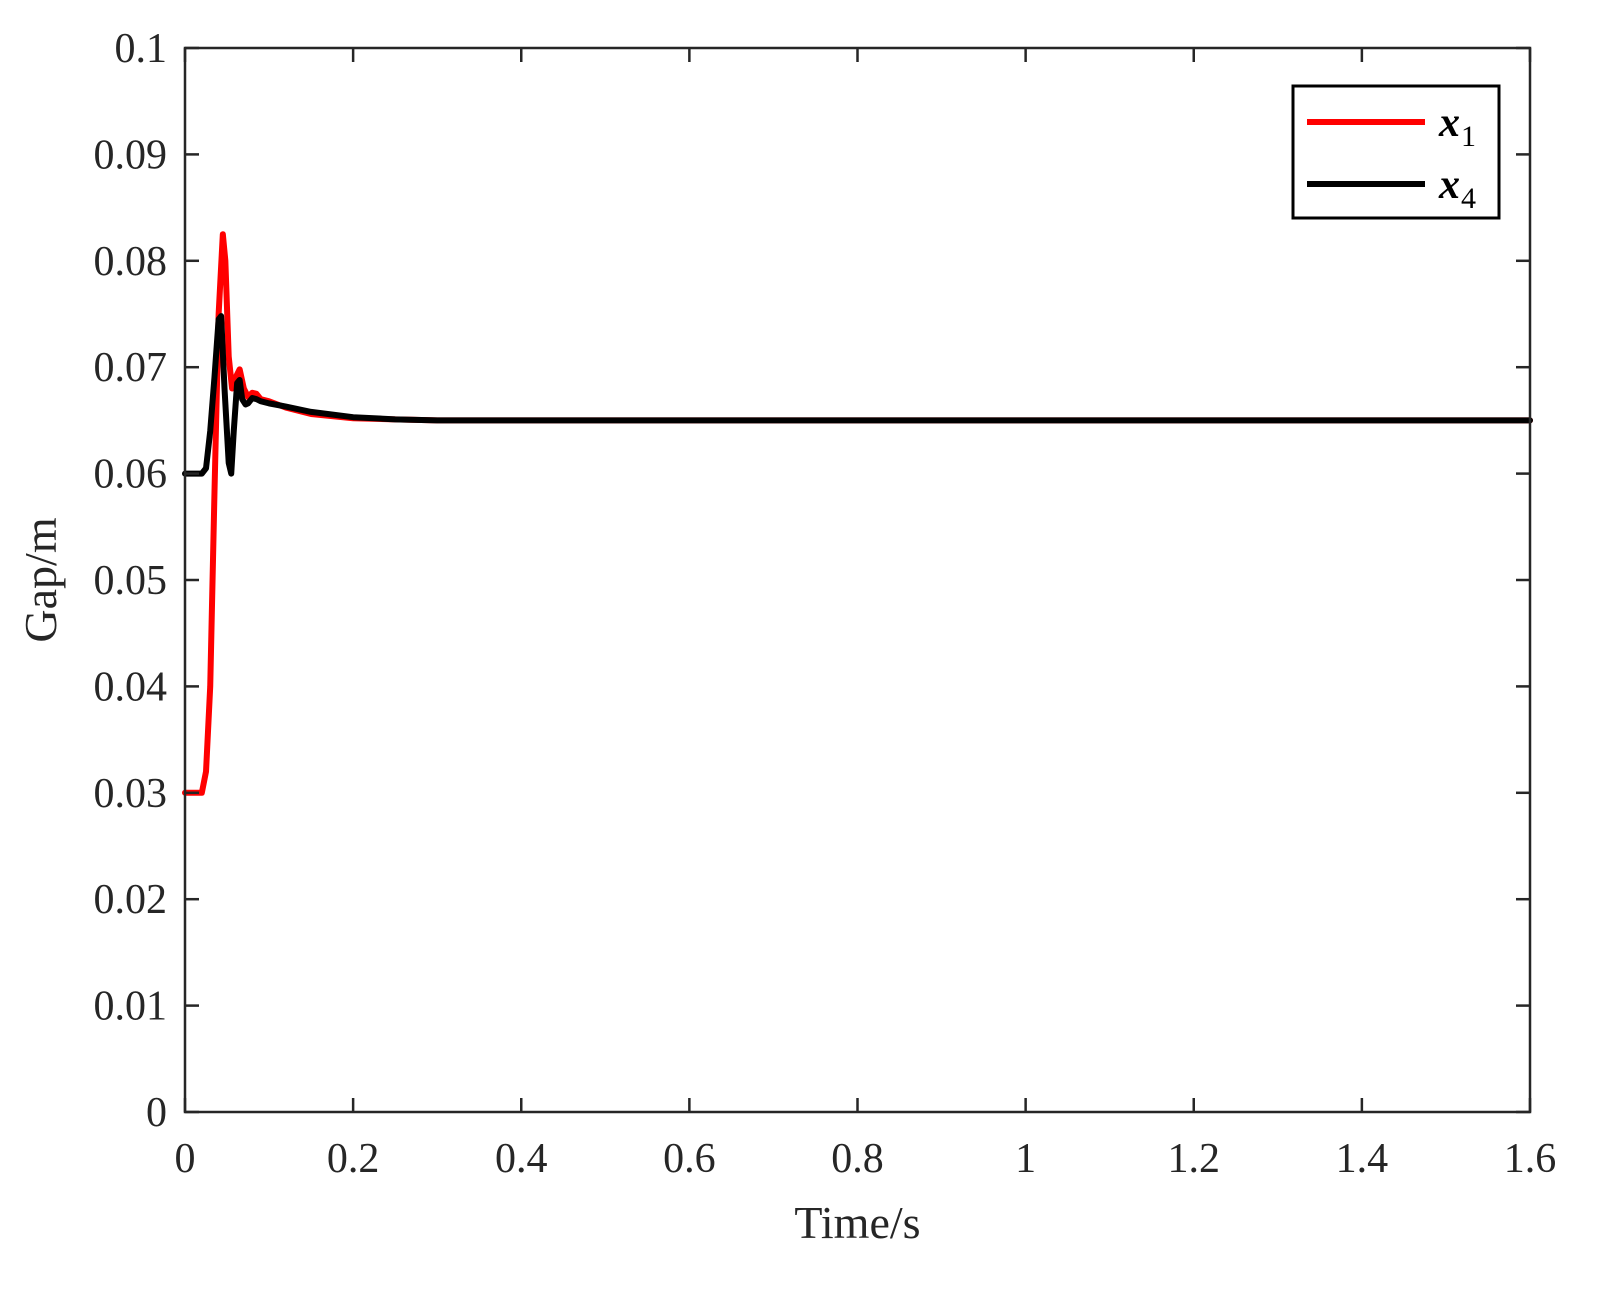 The width and height of the screenshot is (1603, 1291). Describe the element at coordinates (1362, 1159) in the screenshot. I see `x-tick-label: 1.4` at that location.